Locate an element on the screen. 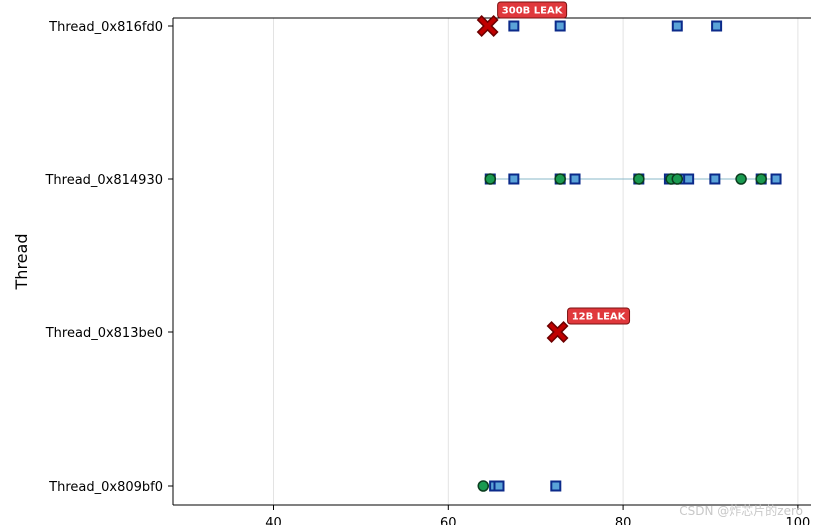 This screenshot has height=525, width=813. y-tick-label: Thread_0x813be0 is located at coordinates (104, 333).